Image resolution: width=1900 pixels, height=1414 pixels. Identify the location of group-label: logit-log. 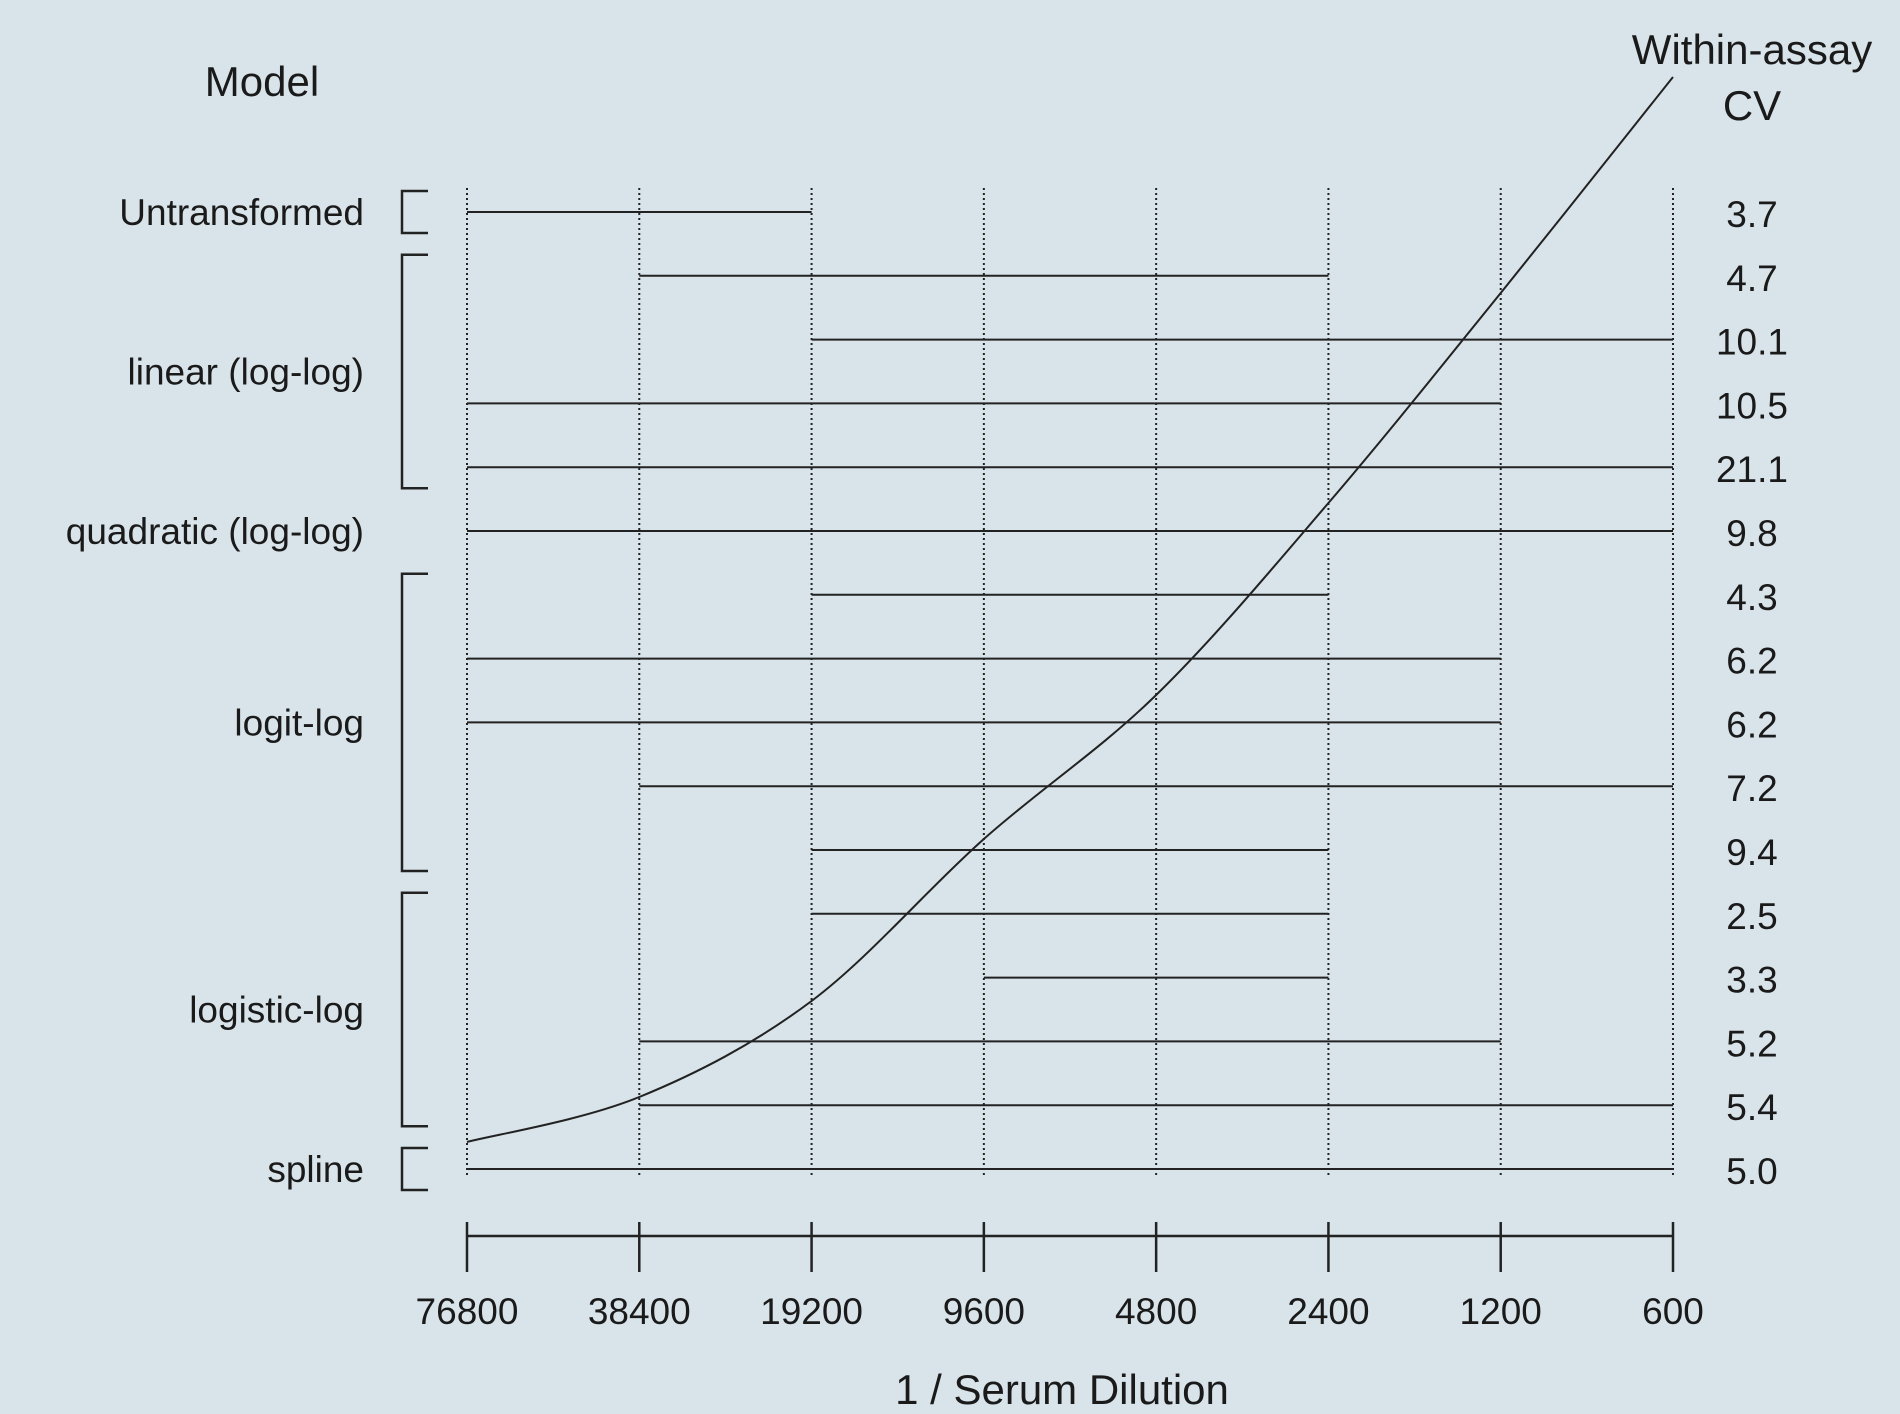
(299, 722).